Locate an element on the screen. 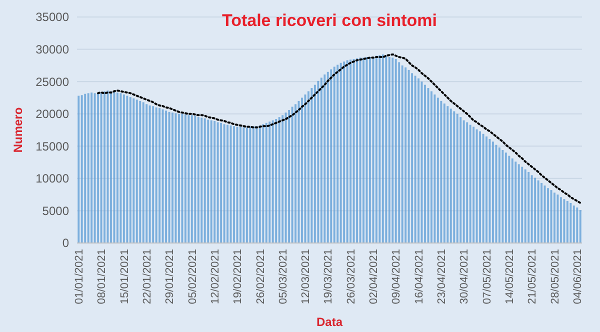 The image size is (600, 332). x-tick-label: 22/01/2021 is located at coordinates (147, 276).